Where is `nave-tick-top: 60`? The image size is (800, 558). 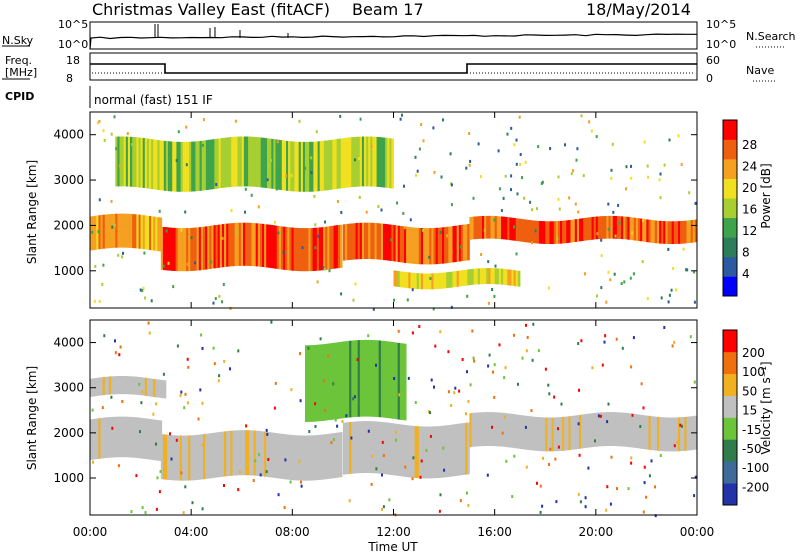 nave-tick-top: 60 is located at coordinates (713, 60).